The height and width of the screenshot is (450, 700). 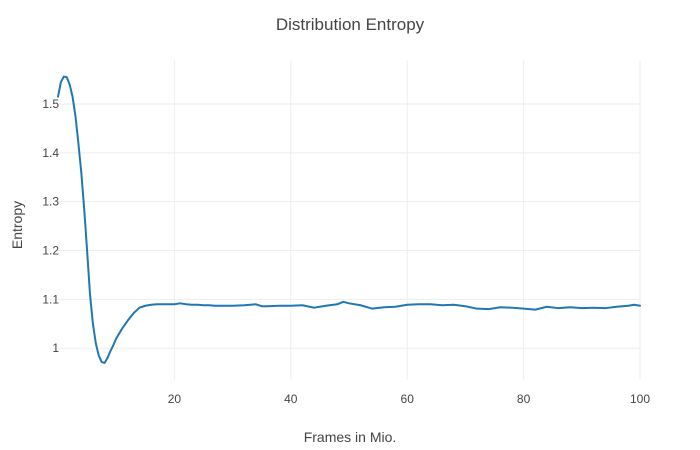 I want to click on x-axis-title: Frames in Mio., so click(x=350, y=437).